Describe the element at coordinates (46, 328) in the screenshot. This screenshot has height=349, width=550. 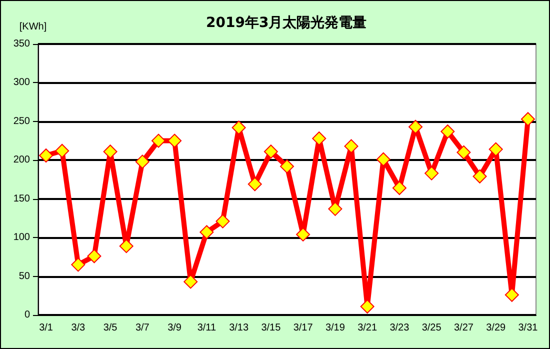
I see `x-tick-label: 3/1` at that location.